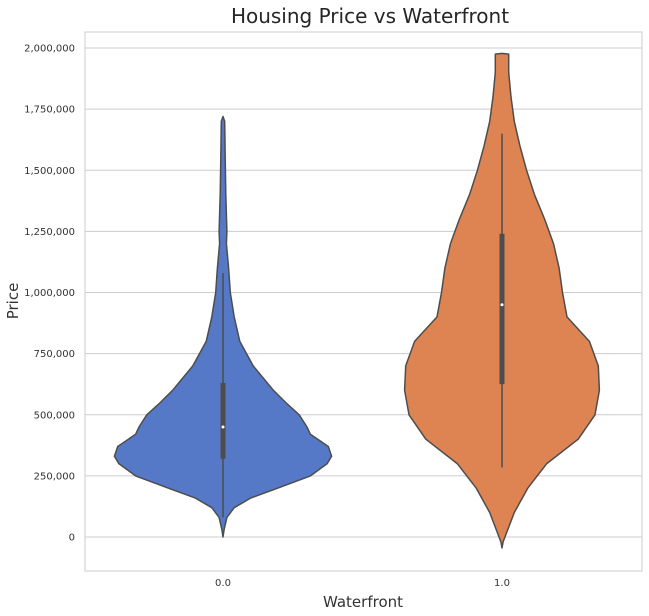 This screenshot has height=616, width=649. Describe the element at coordinates (502, 305) in the screenshot. I see `median-marker-1.0` at that location.